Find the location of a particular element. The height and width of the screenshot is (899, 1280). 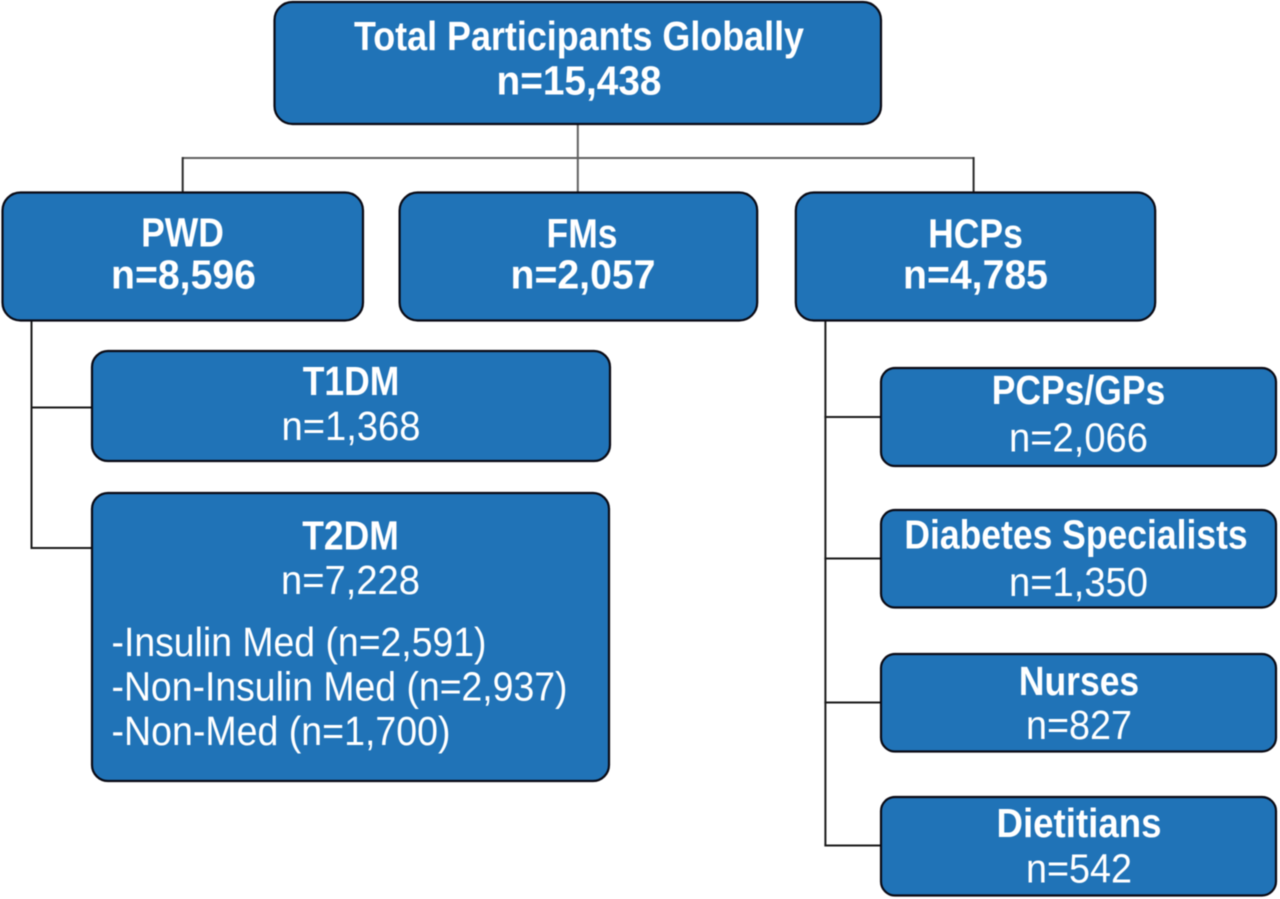

svg-text: T1DM is located at coordinates (351, 382).